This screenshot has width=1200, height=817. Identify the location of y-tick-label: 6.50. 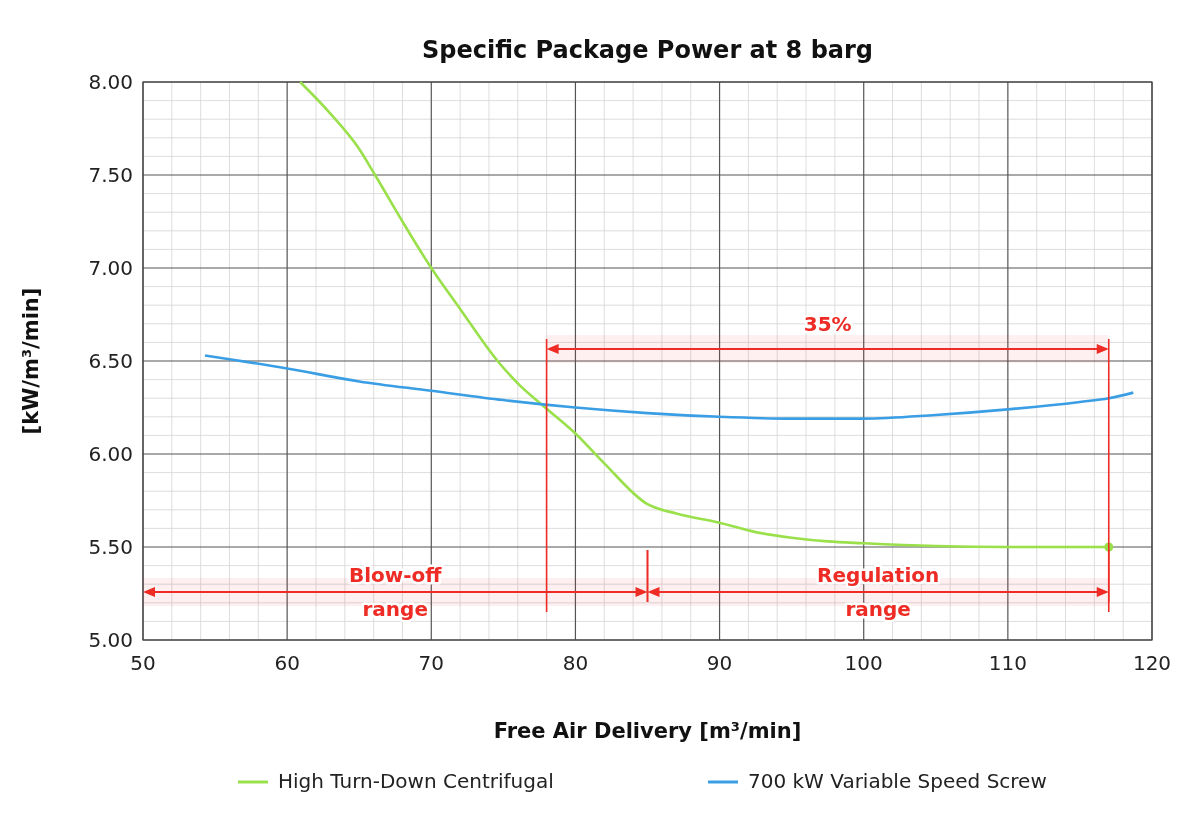
(110, 361).